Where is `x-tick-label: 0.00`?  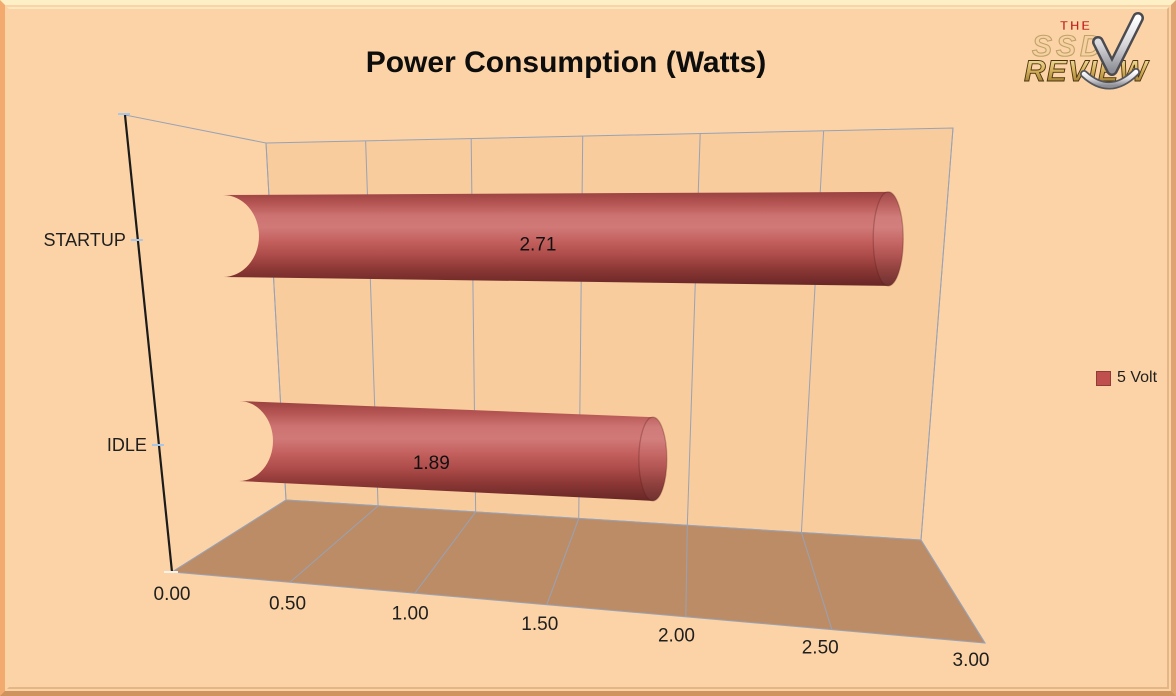
x-tick-label: 0.00 is located at coordinates (172, 594).